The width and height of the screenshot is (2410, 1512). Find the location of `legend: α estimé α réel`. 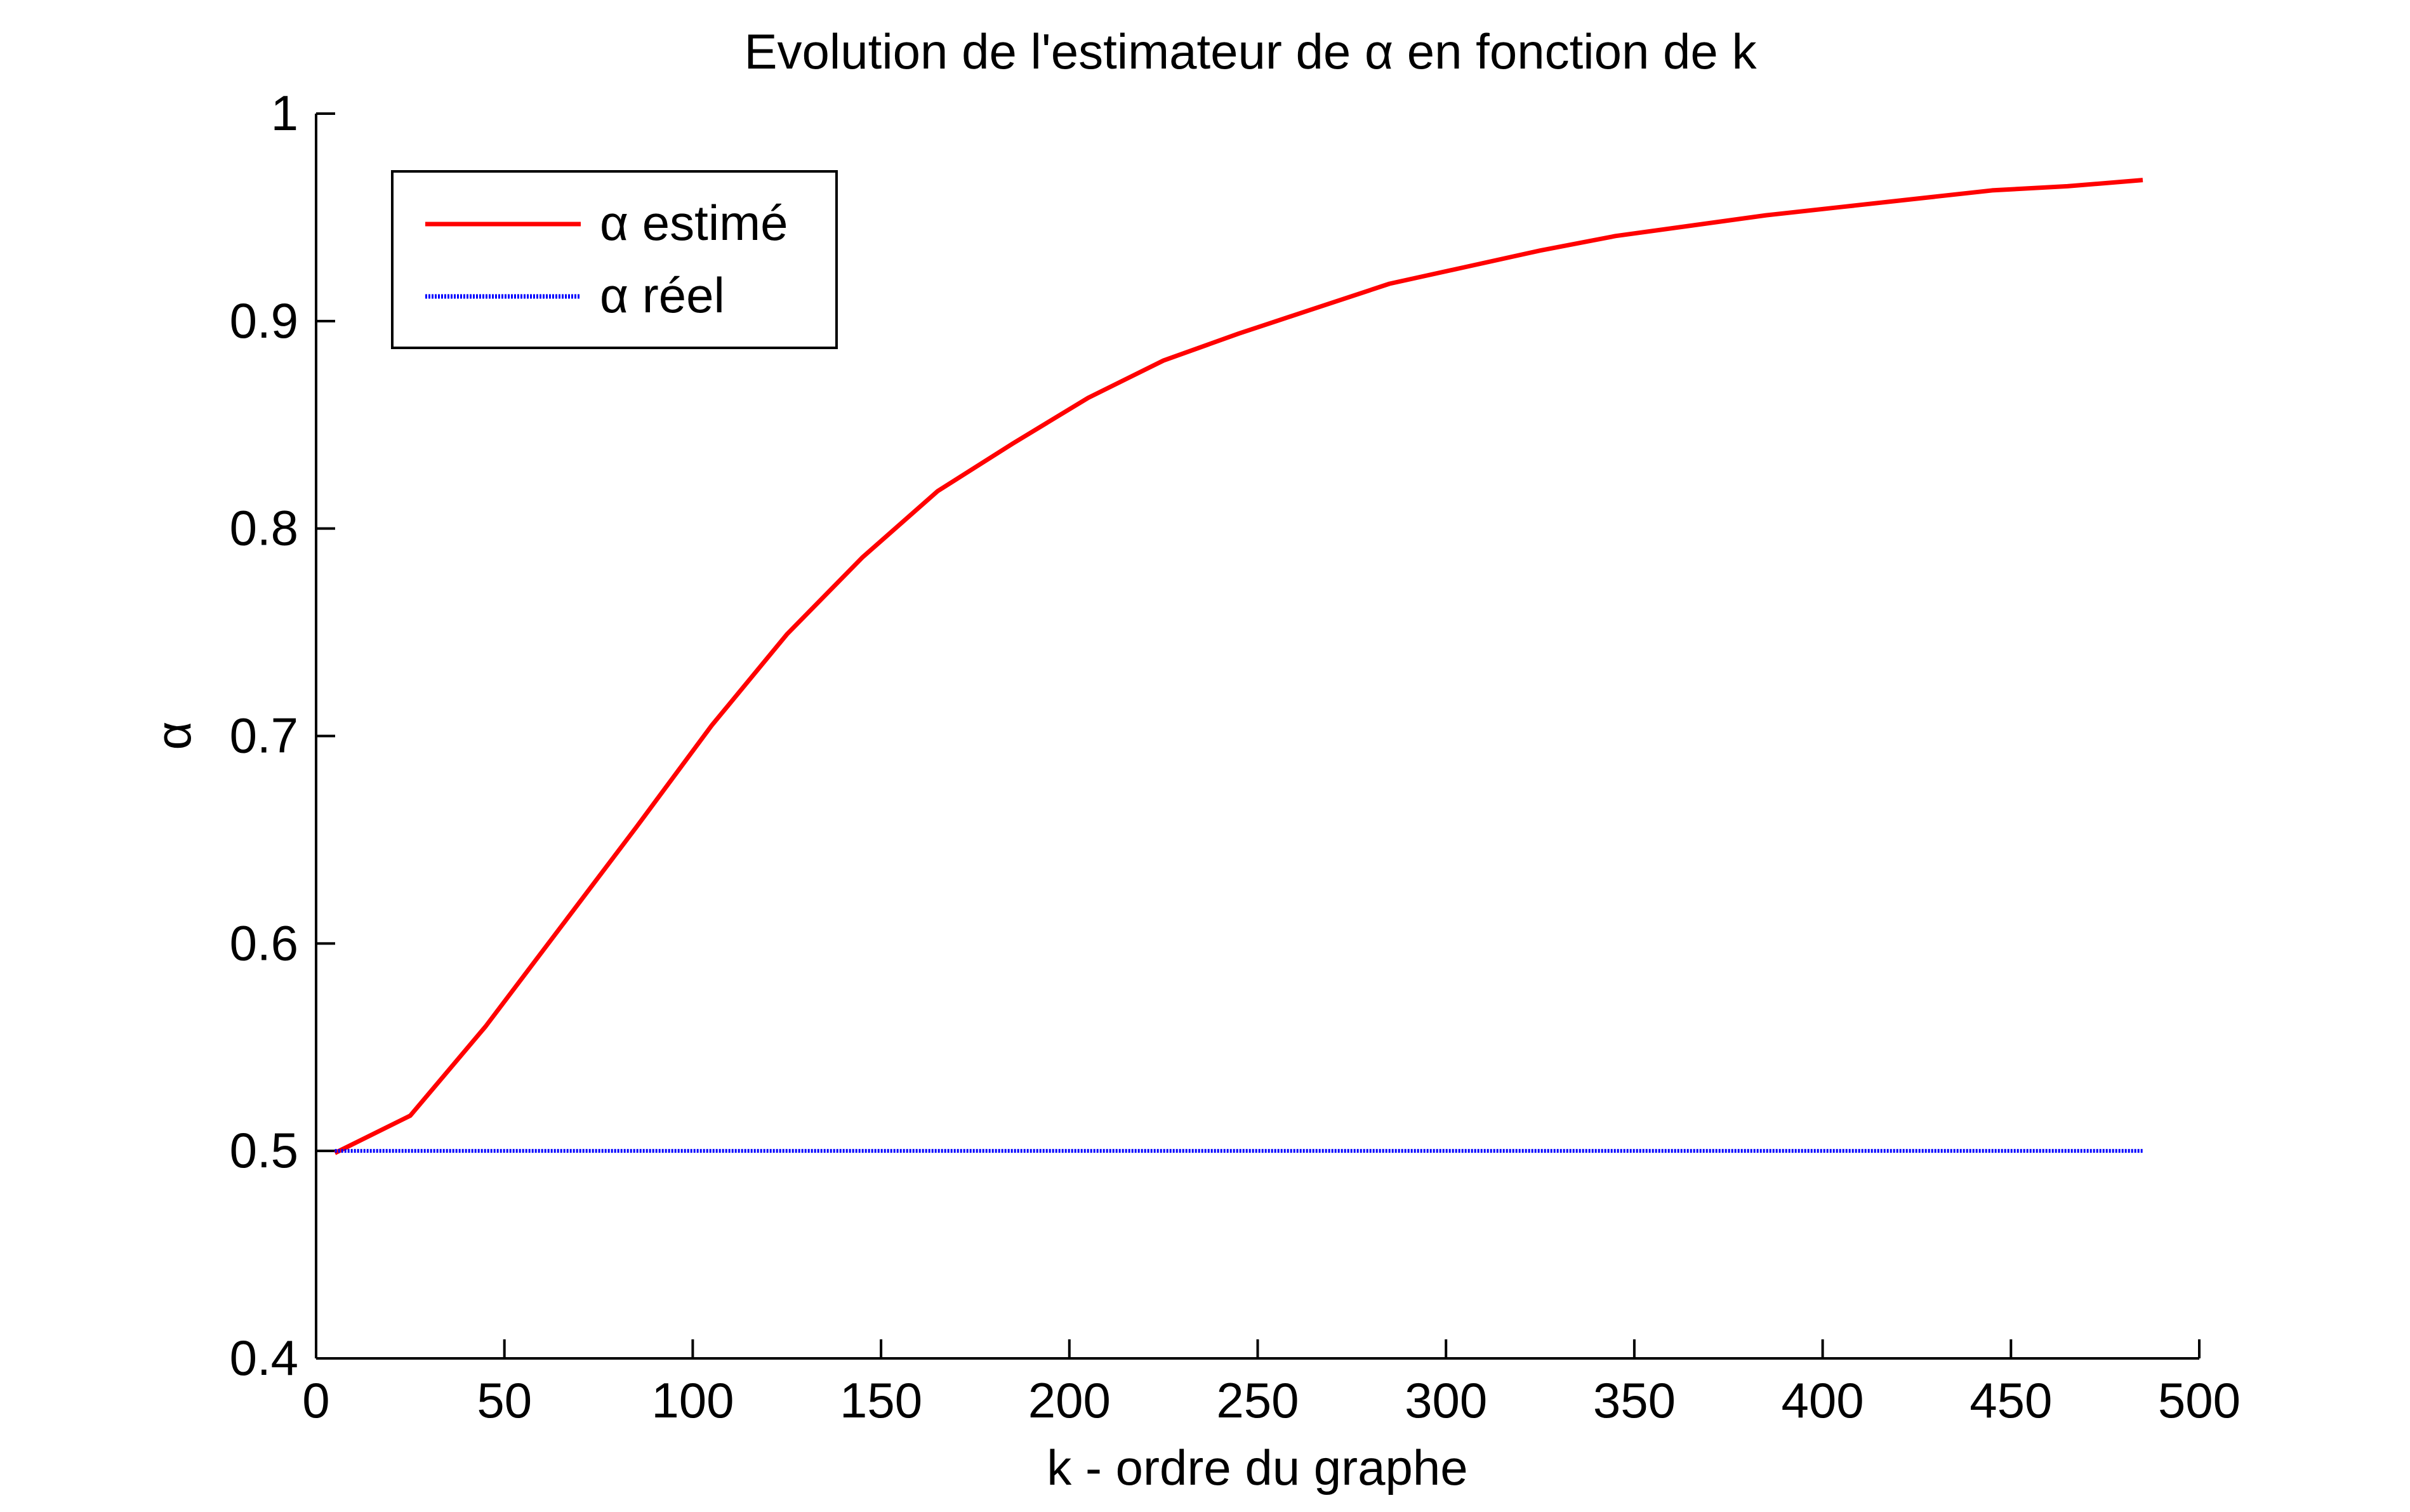

legend: α estimé α réel is located at coordinates (614, 259).